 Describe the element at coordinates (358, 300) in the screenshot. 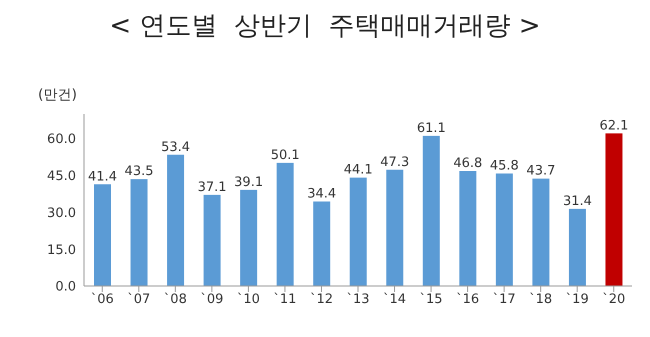

I see `x-tick-label: `13` at that location.